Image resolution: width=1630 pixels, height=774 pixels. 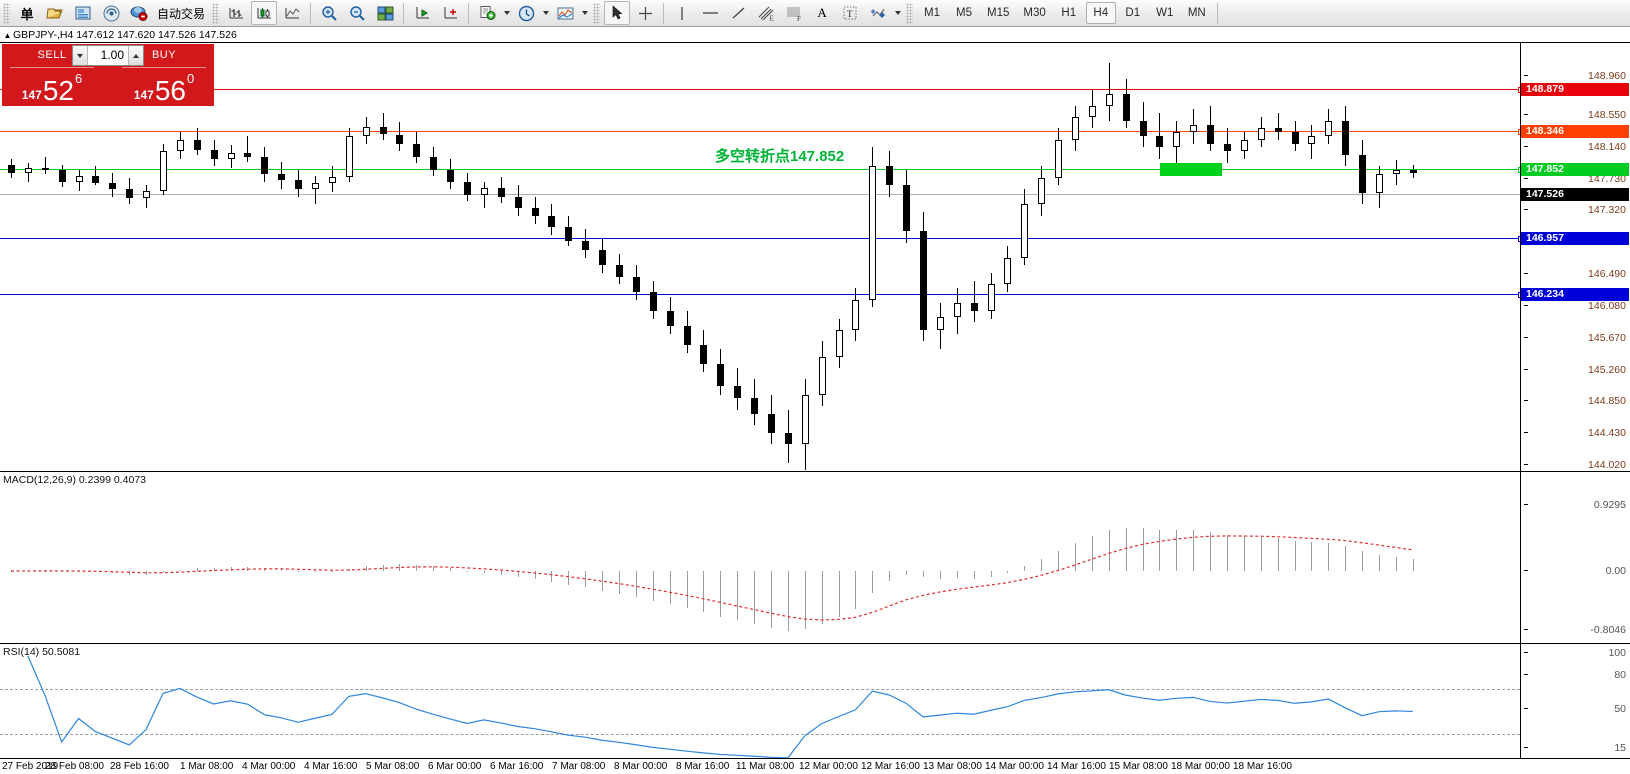 What do you see at coordinates (422, 13) in the screenshot?
I see `auto-scroll-icon` at bounding box center [422, 13].